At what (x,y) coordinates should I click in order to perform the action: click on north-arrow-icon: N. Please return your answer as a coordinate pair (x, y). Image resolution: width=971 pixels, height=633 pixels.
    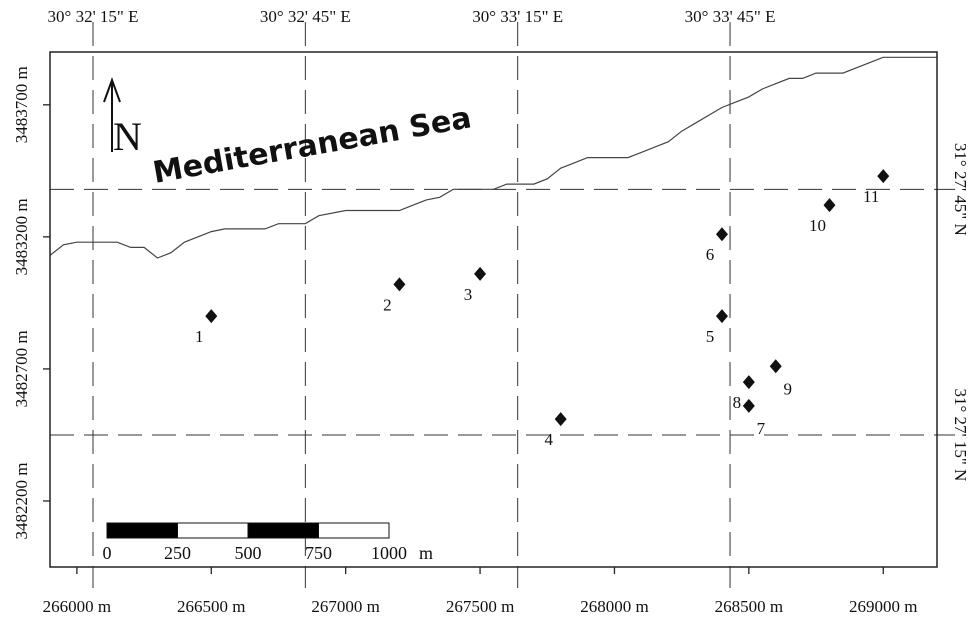
    Looking at the image, I should click on (122, 118).